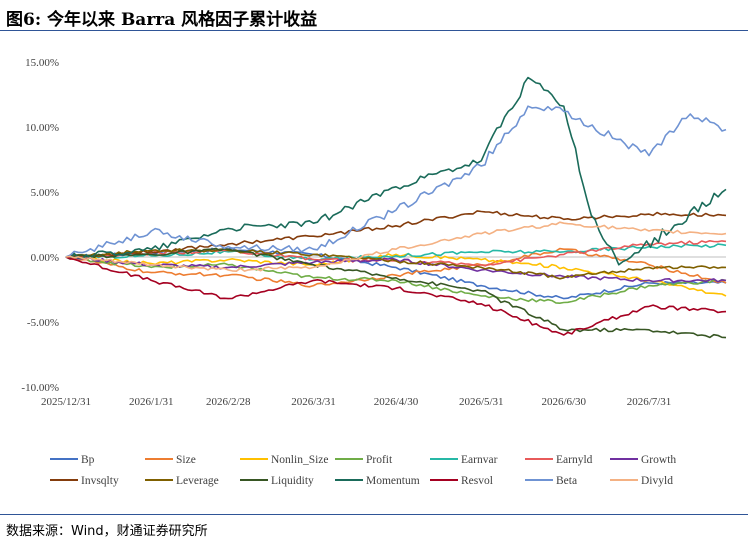 The width and height of the screenshot is (748, 545). Describe the element at coordinates (88, 460) in the screenshot. I see `legend-label: Bp` at that location.